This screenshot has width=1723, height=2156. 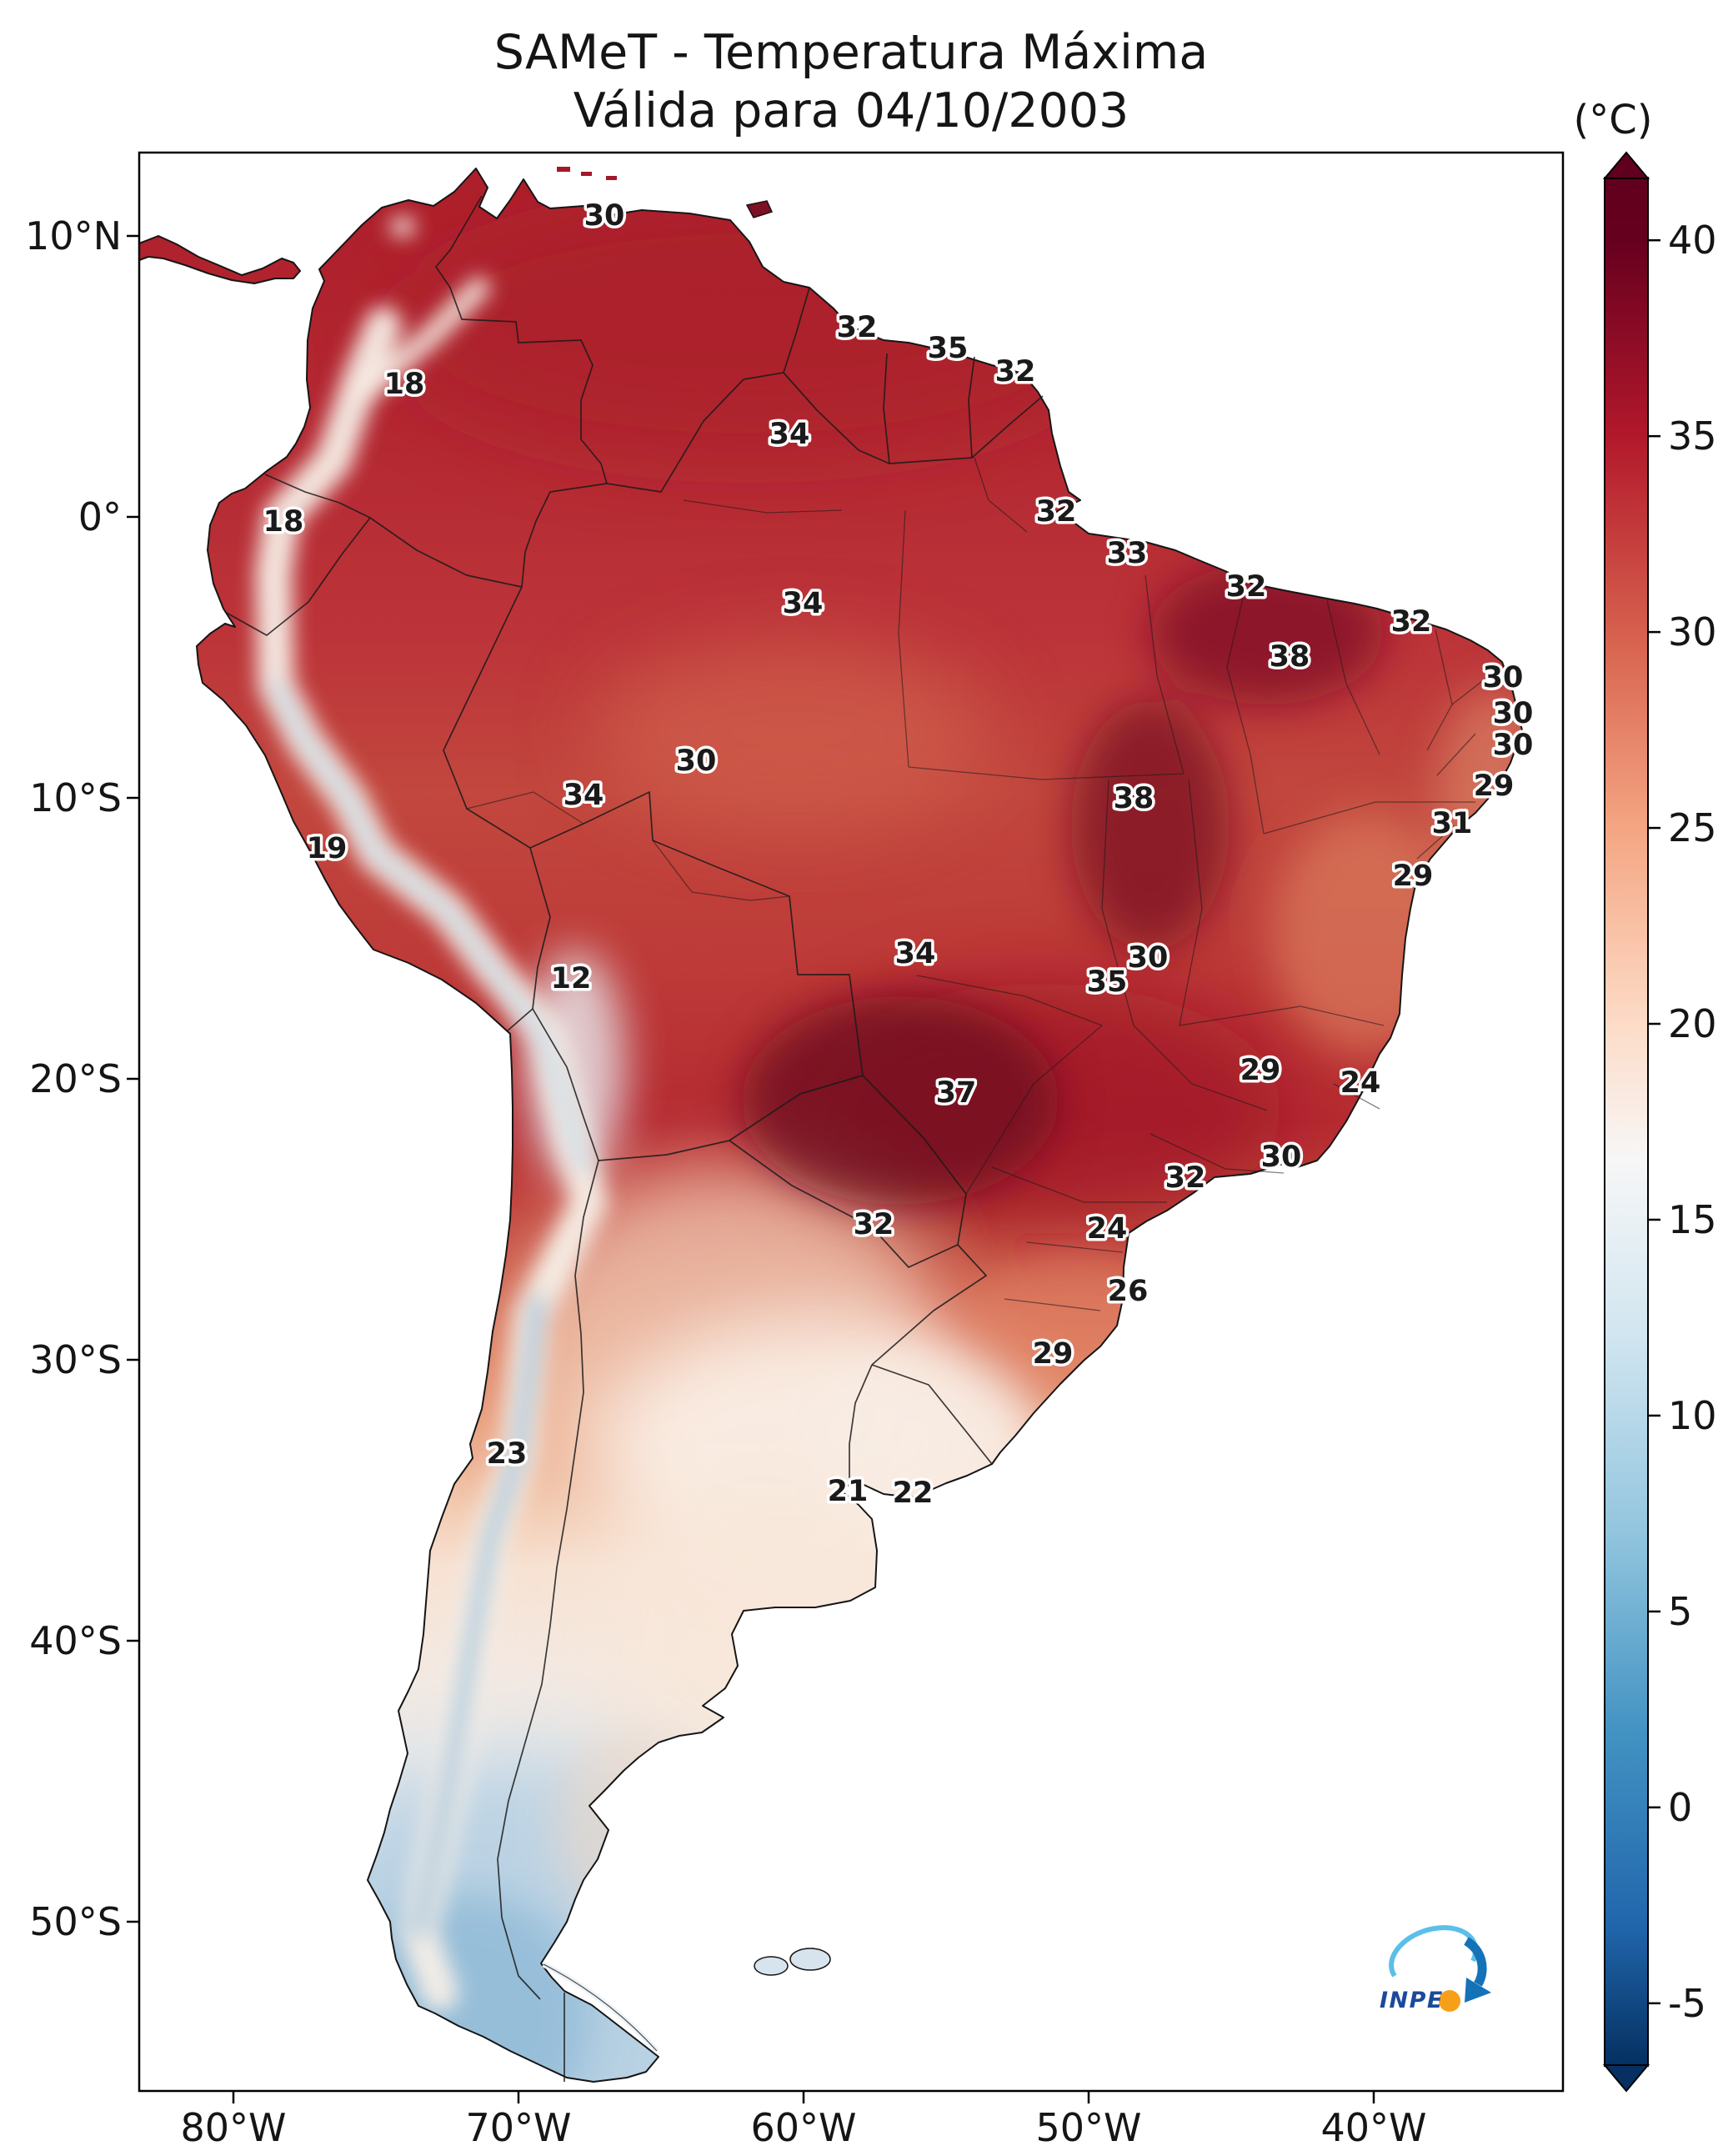 What do you see at coordinates (75, 1921) in the screenshot?
I see `latitude-tick-label: 50°S` at bounding box center [75, 1921].